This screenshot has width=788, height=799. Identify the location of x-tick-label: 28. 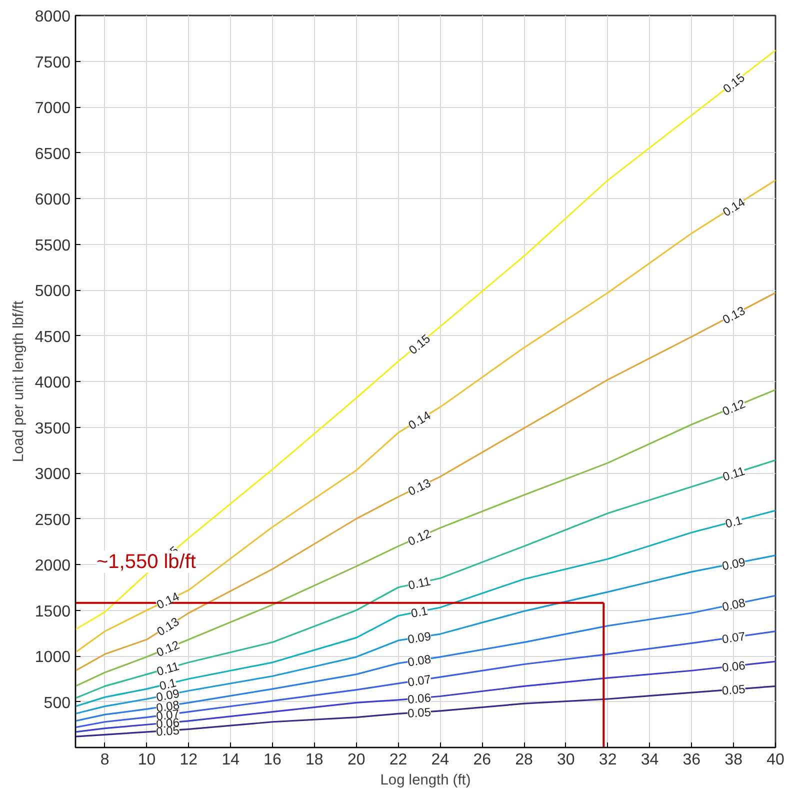
(524, 760).